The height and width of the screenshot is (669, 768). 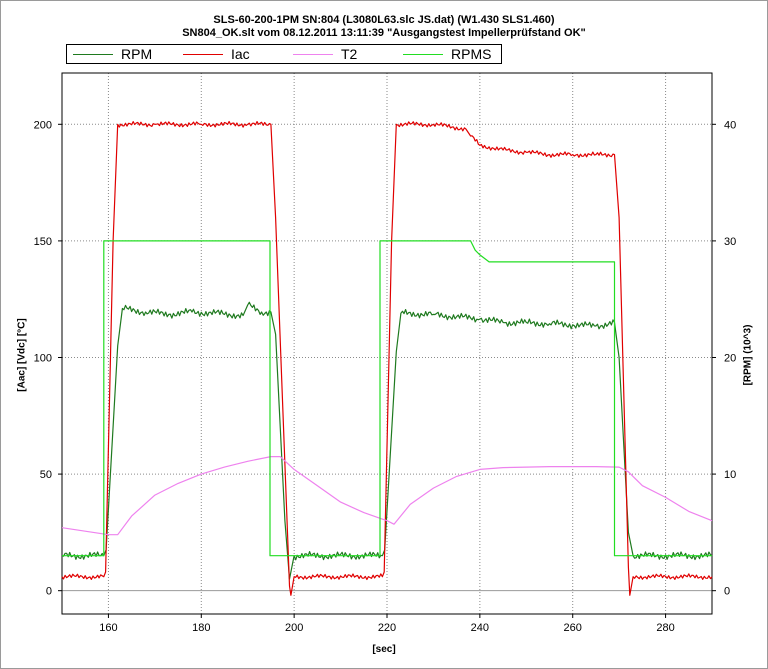 What do you see at coordinates (748, 355) in the screenshot?
I see `y-axis-label-right: [RPM] (10^3)` at bounding box center [748, 355].